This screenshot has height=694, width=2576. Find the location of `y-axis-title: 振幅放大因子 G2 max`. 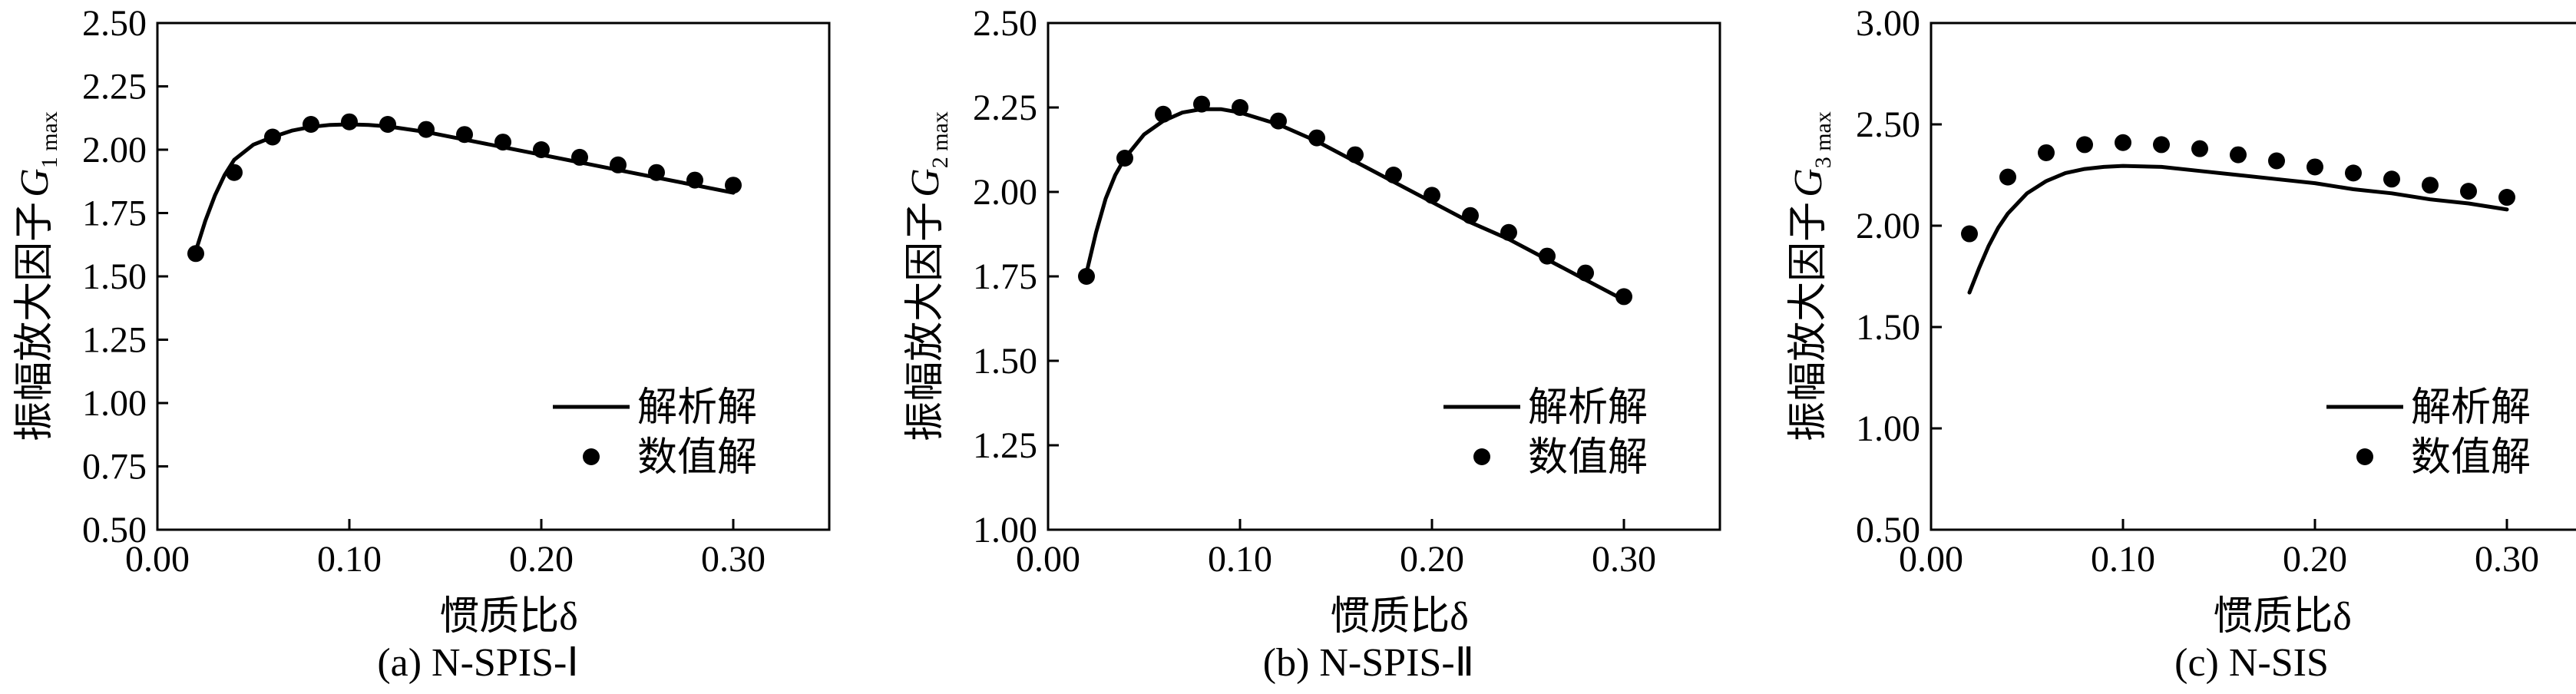

y-axis-title: 振幅放大因子 G2 max is located at coordinates (929, 276).